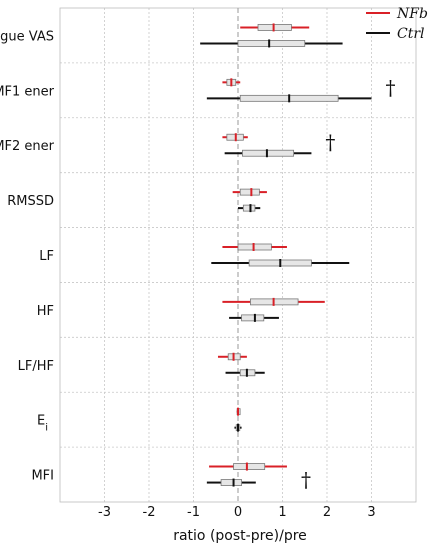  What do you see at coordinates (327, 512) in the screenshot?
I see `x-tick-label: 2` at bounding box center [327, 512].